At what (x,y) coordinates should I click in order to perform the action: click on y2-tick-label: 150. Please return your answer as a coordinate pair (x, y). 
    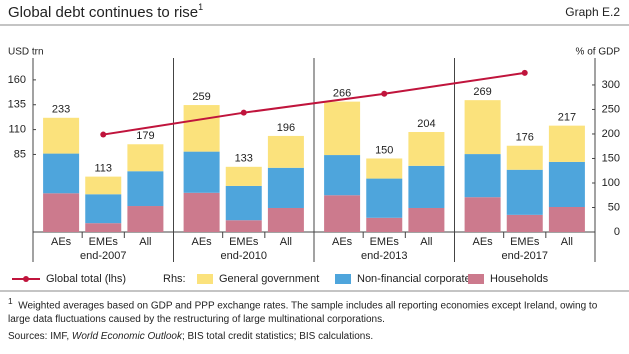
    Looking at the image, I should click on (611, 158).